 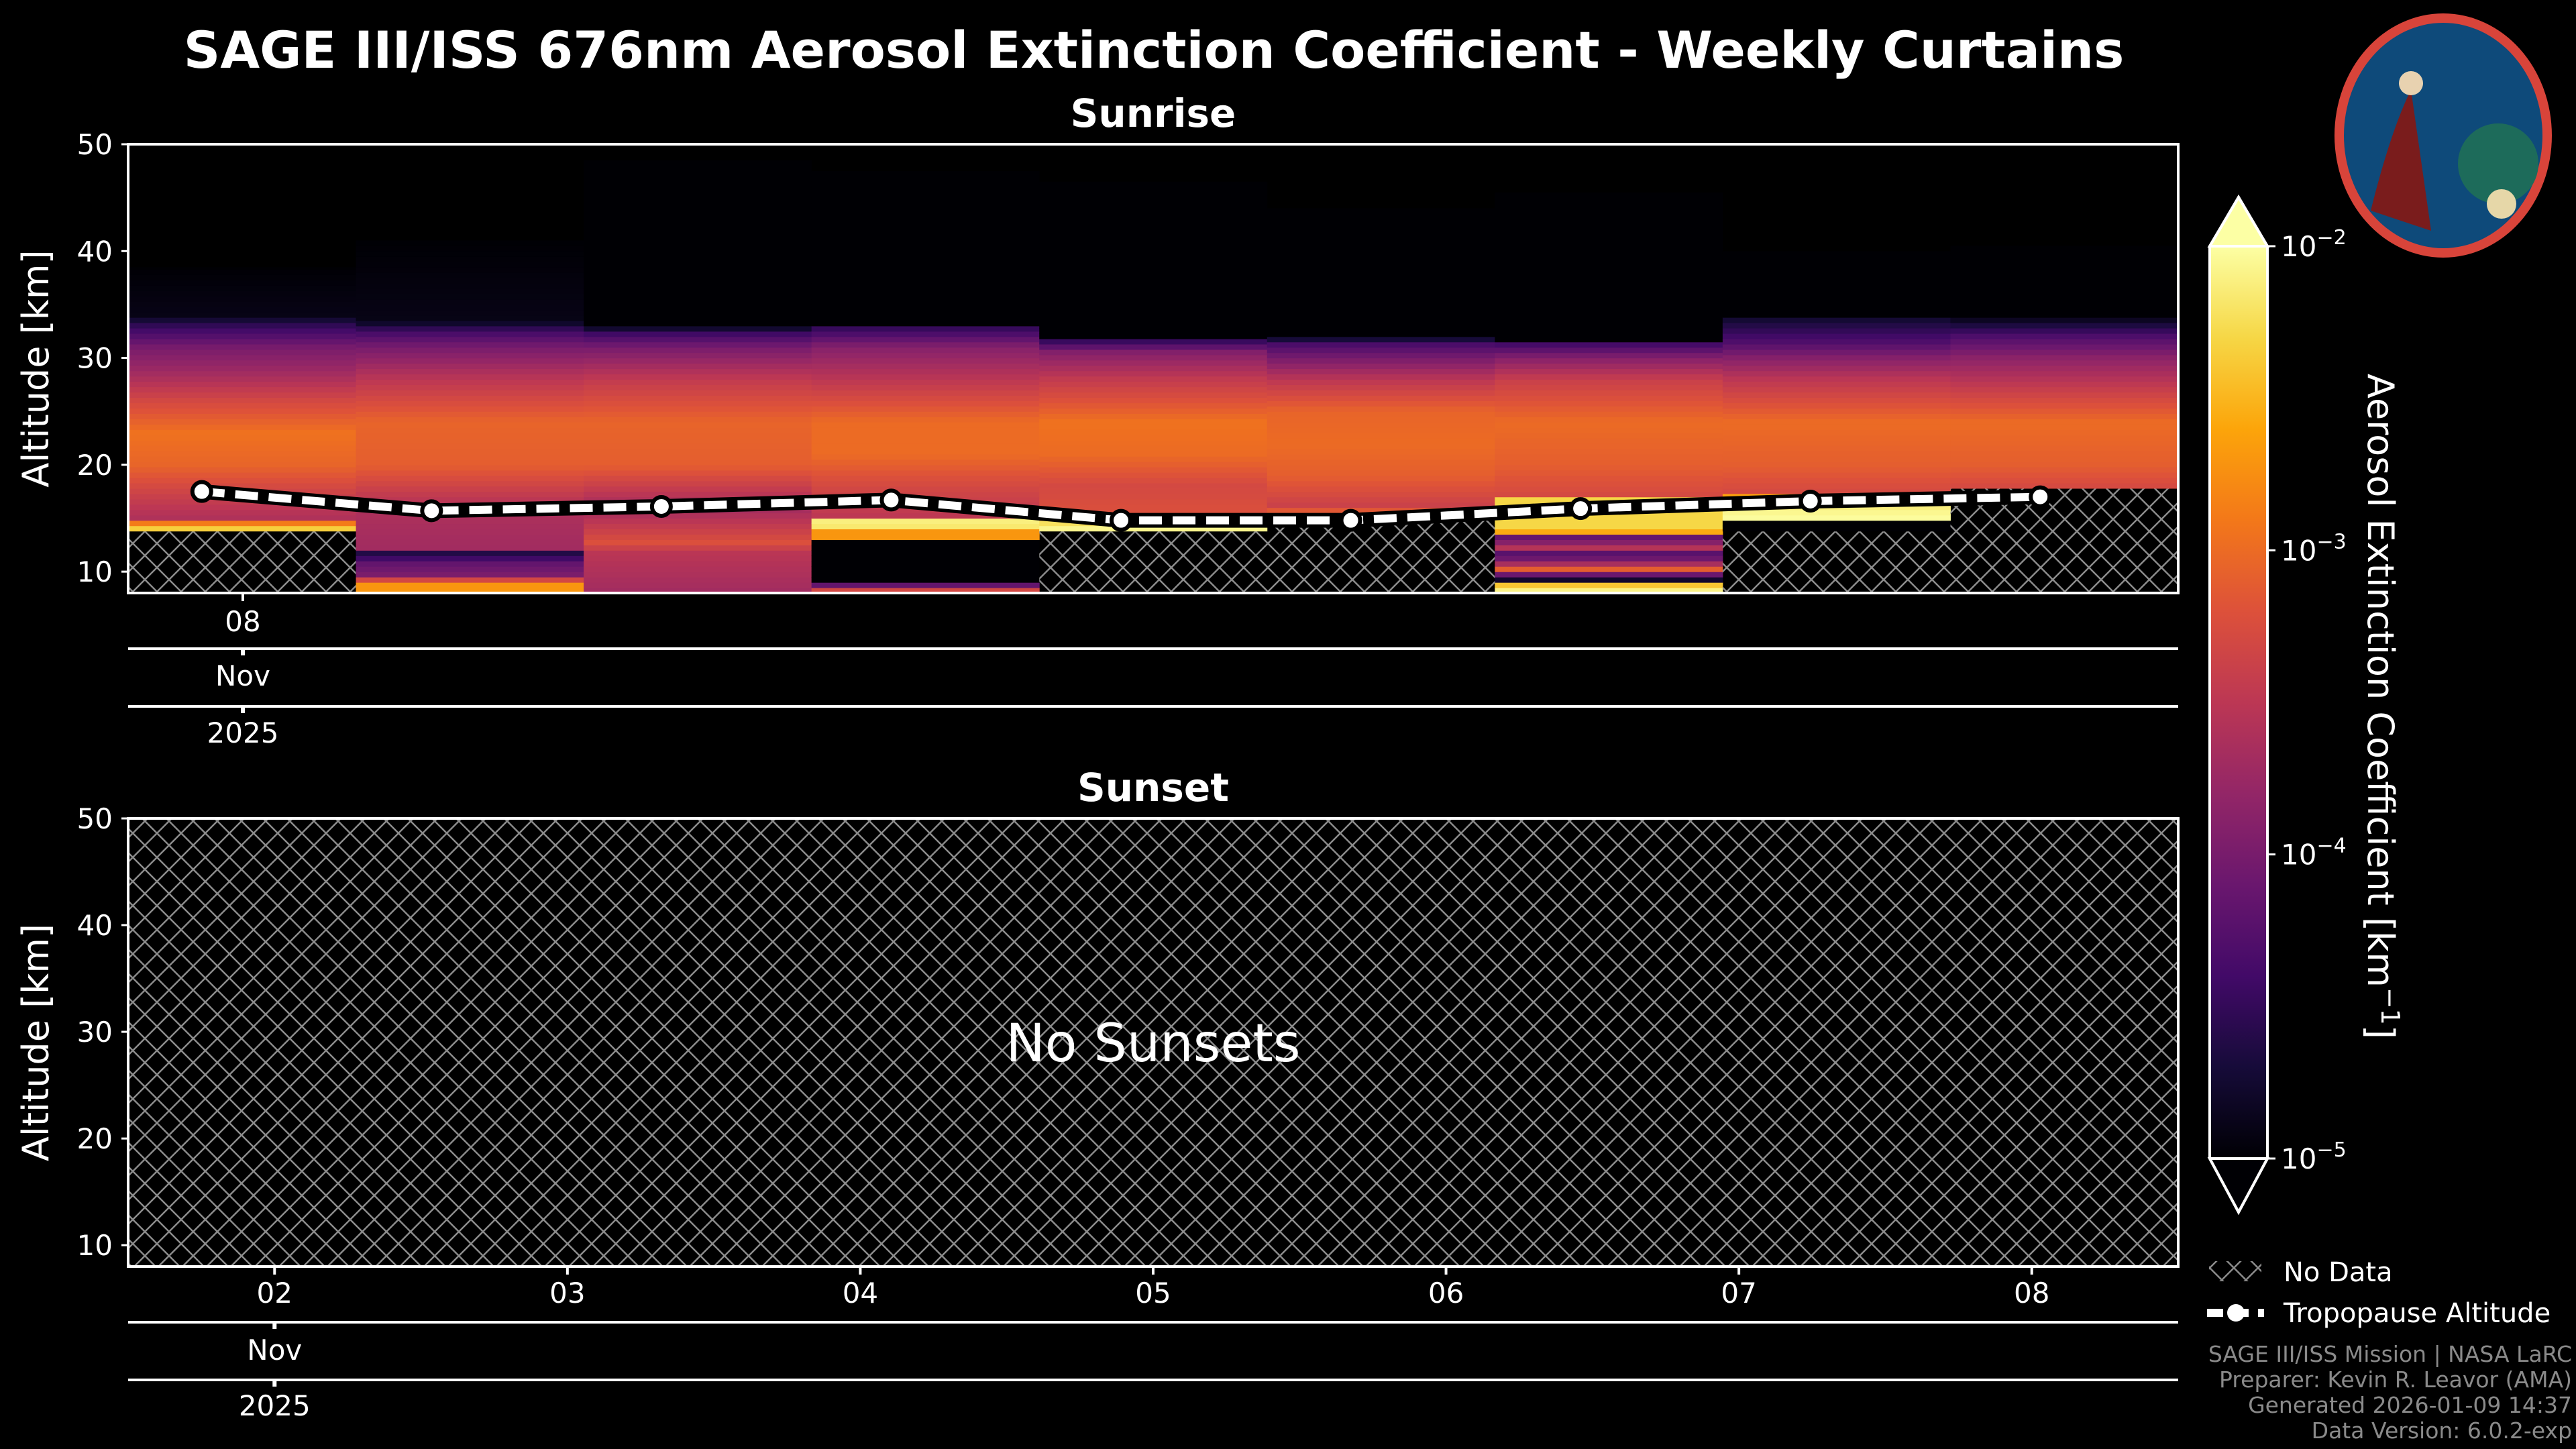 What do you see at coordinates (2314, 548) in the screenshot?
I see `colorbar-tick-label: 10⁻³` at bounding box center [2314, 548].